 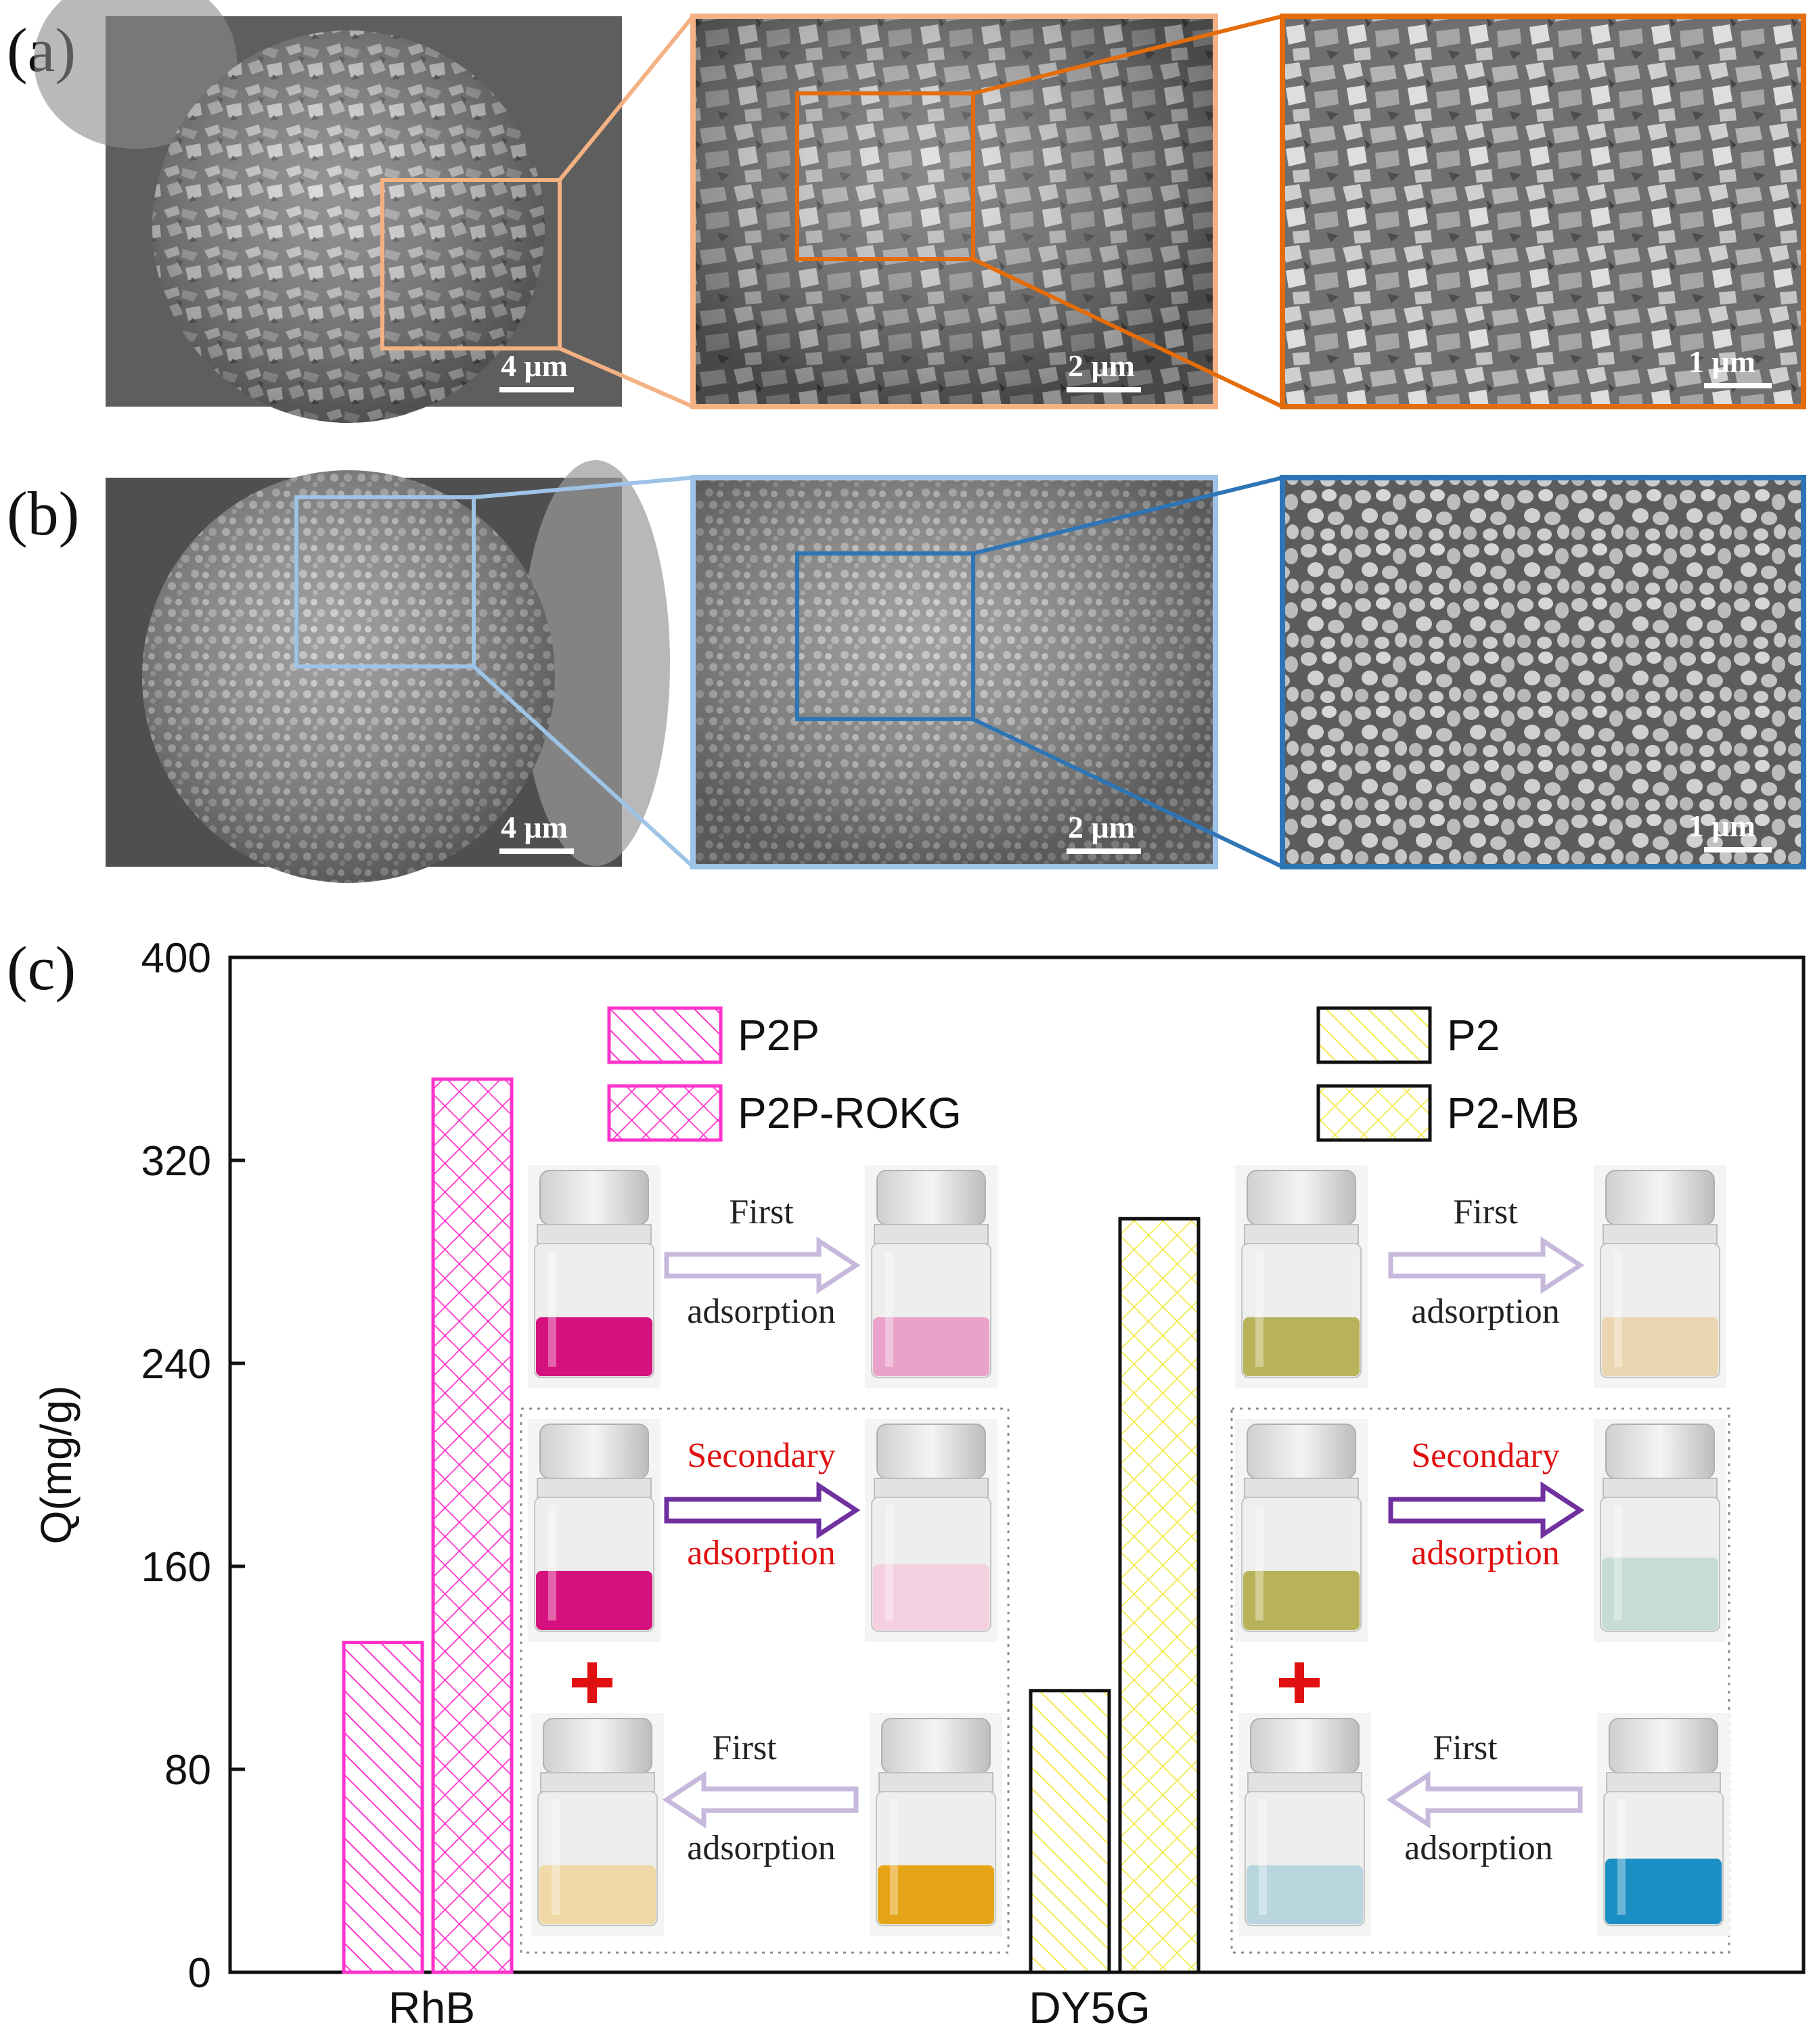 I want to click on arrow-dy5g-first-bottom, so click(x=1484, y=1800).